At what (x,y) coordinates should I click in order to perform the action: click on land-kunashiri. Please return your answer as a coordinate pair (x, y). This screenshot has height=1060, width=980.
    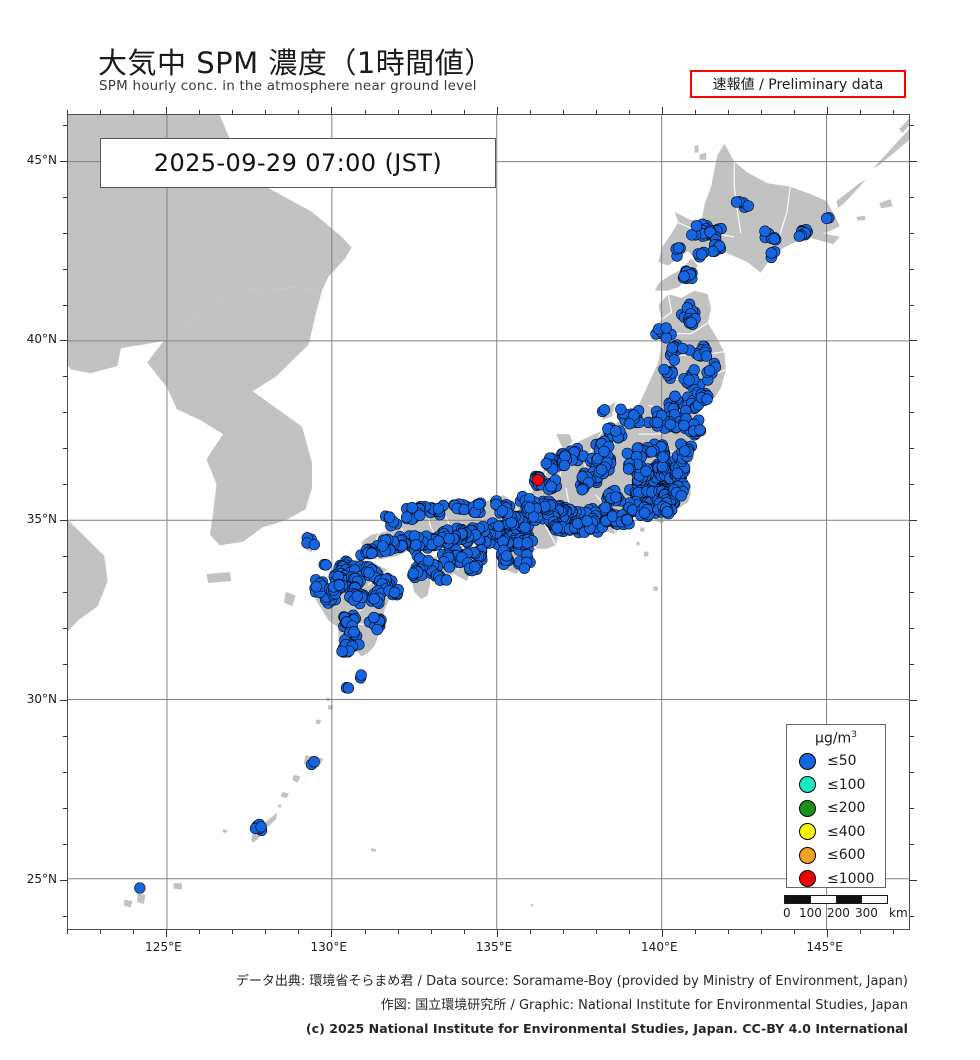
    Looking at the image, I should click on (851, 194).